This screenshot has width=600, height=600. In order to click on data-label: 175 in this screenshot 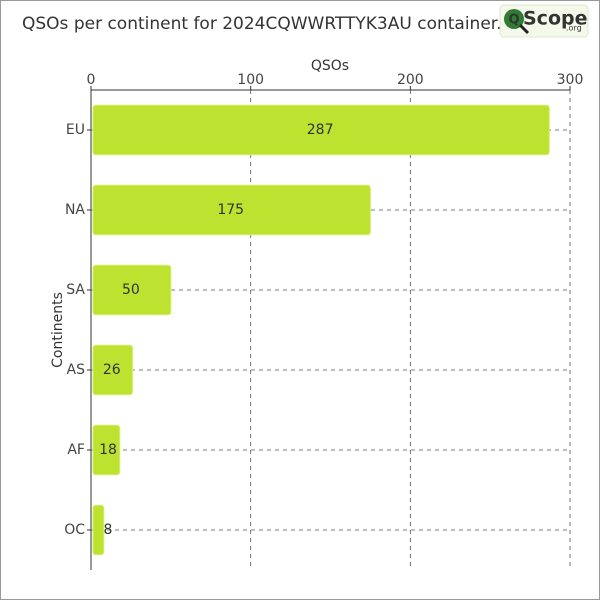, I will do `click(230, 210)`.